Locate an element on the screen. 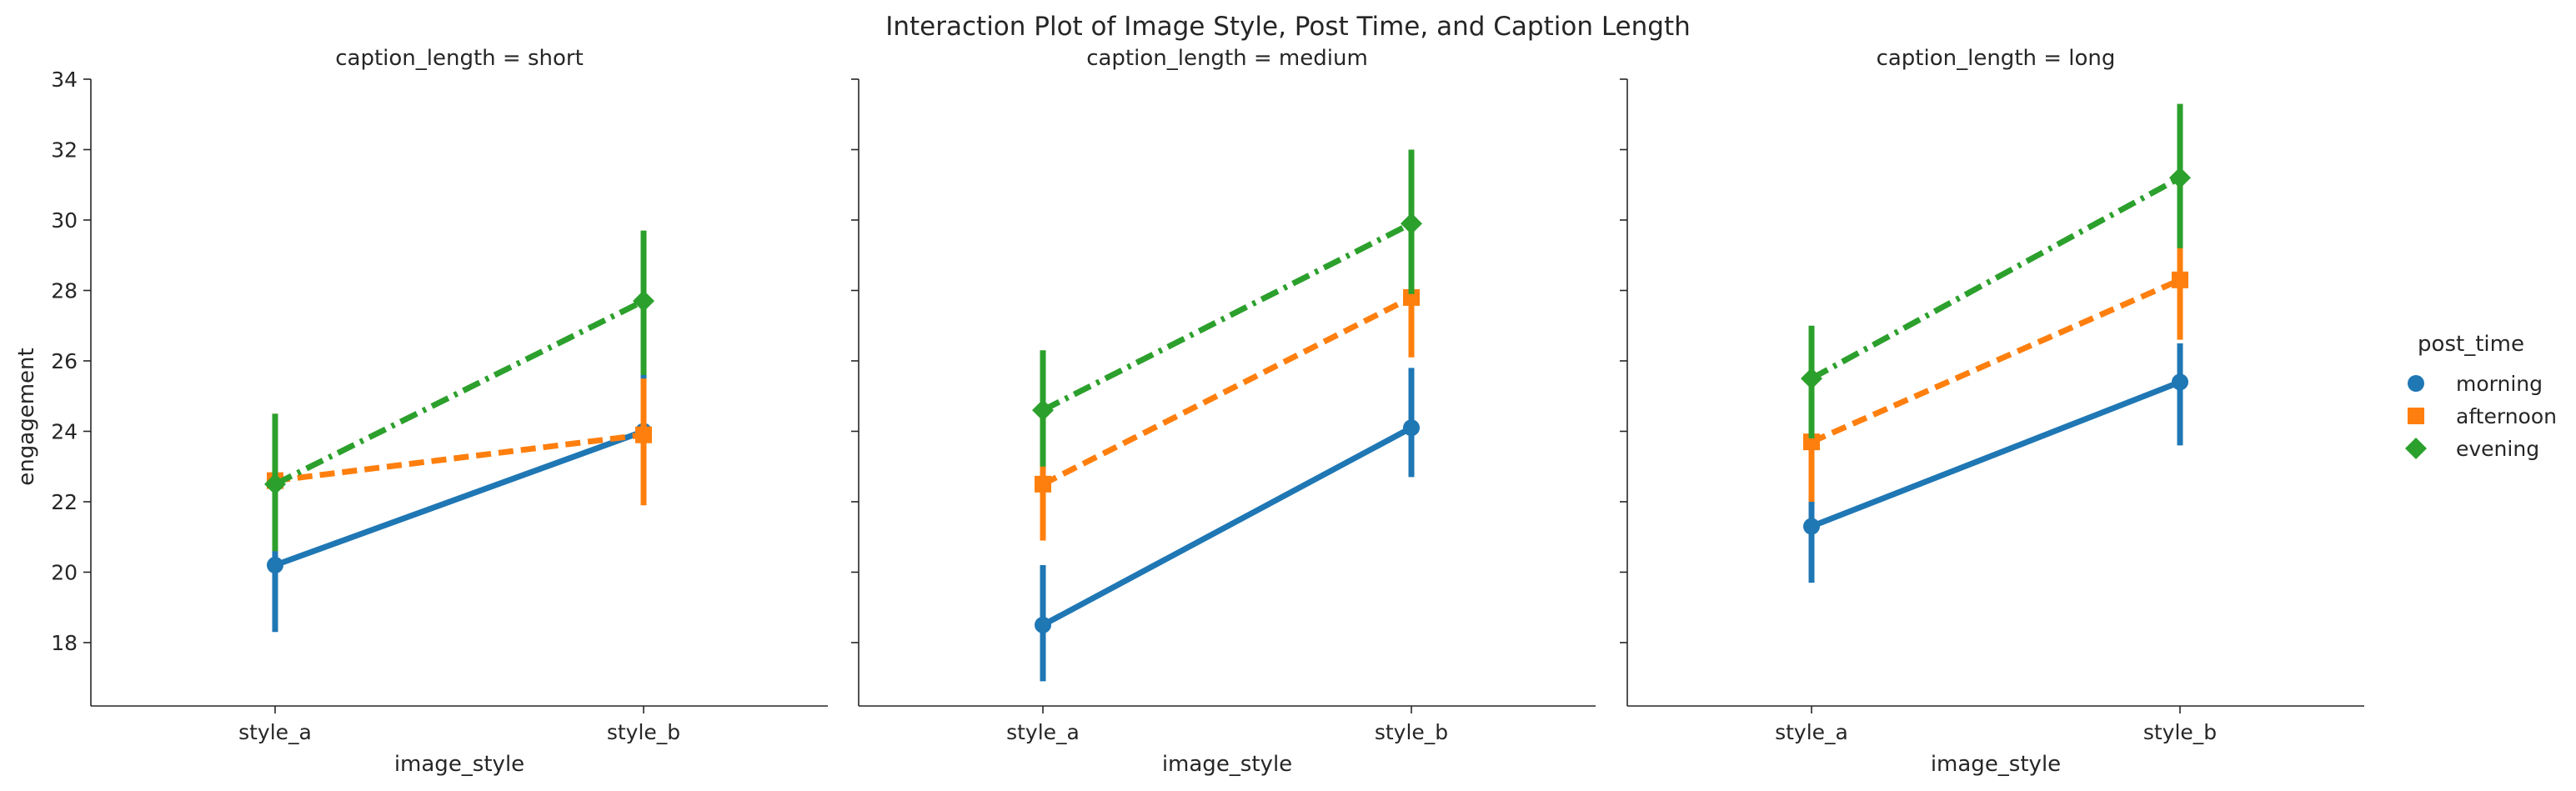  panel-title: caption_length = medium is located at coordinates (1227, 59).